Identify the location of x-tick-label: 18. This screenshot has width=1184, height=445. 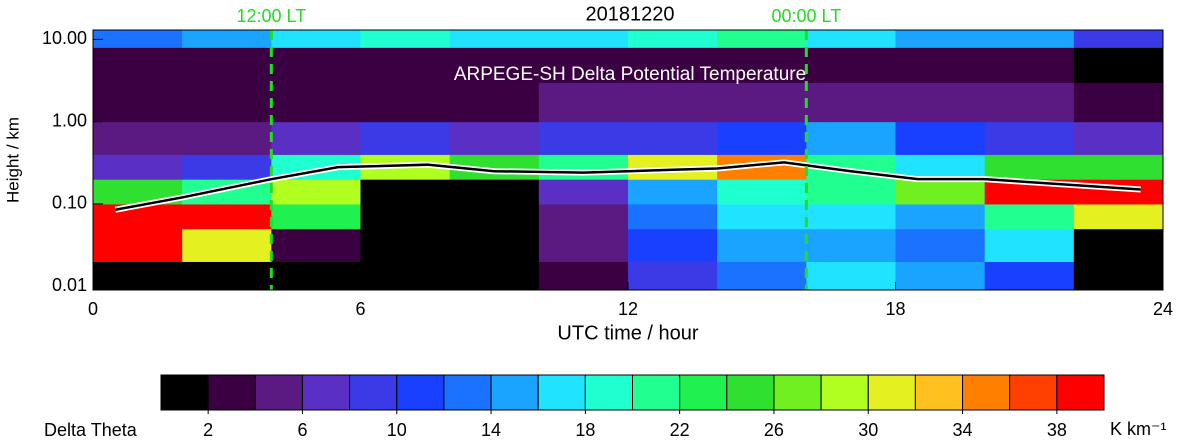
(895, 309).